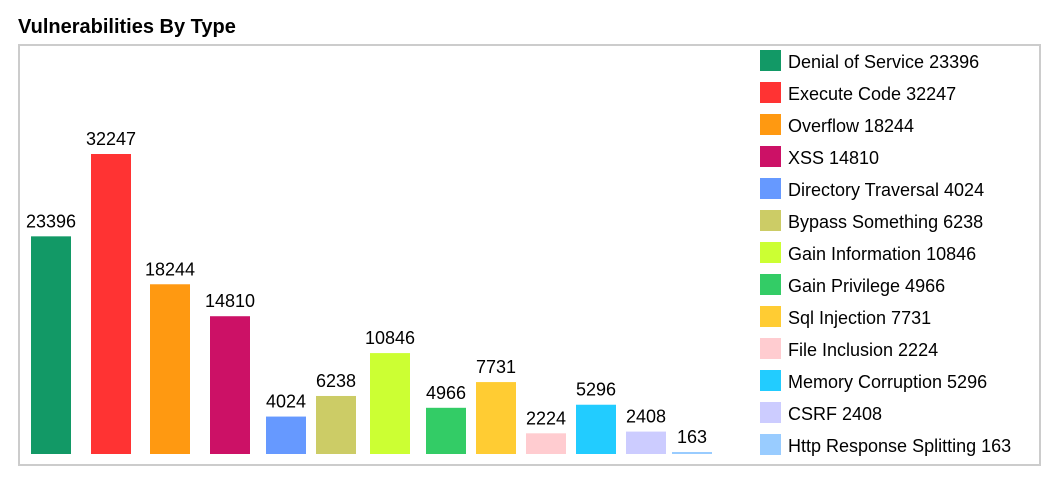 This screenshot has height=480, width=1056. What do you see at coordinates (446, 393) in the screenshot?
I see `bar-value-label: 4966` at bounding box center [446, 393].